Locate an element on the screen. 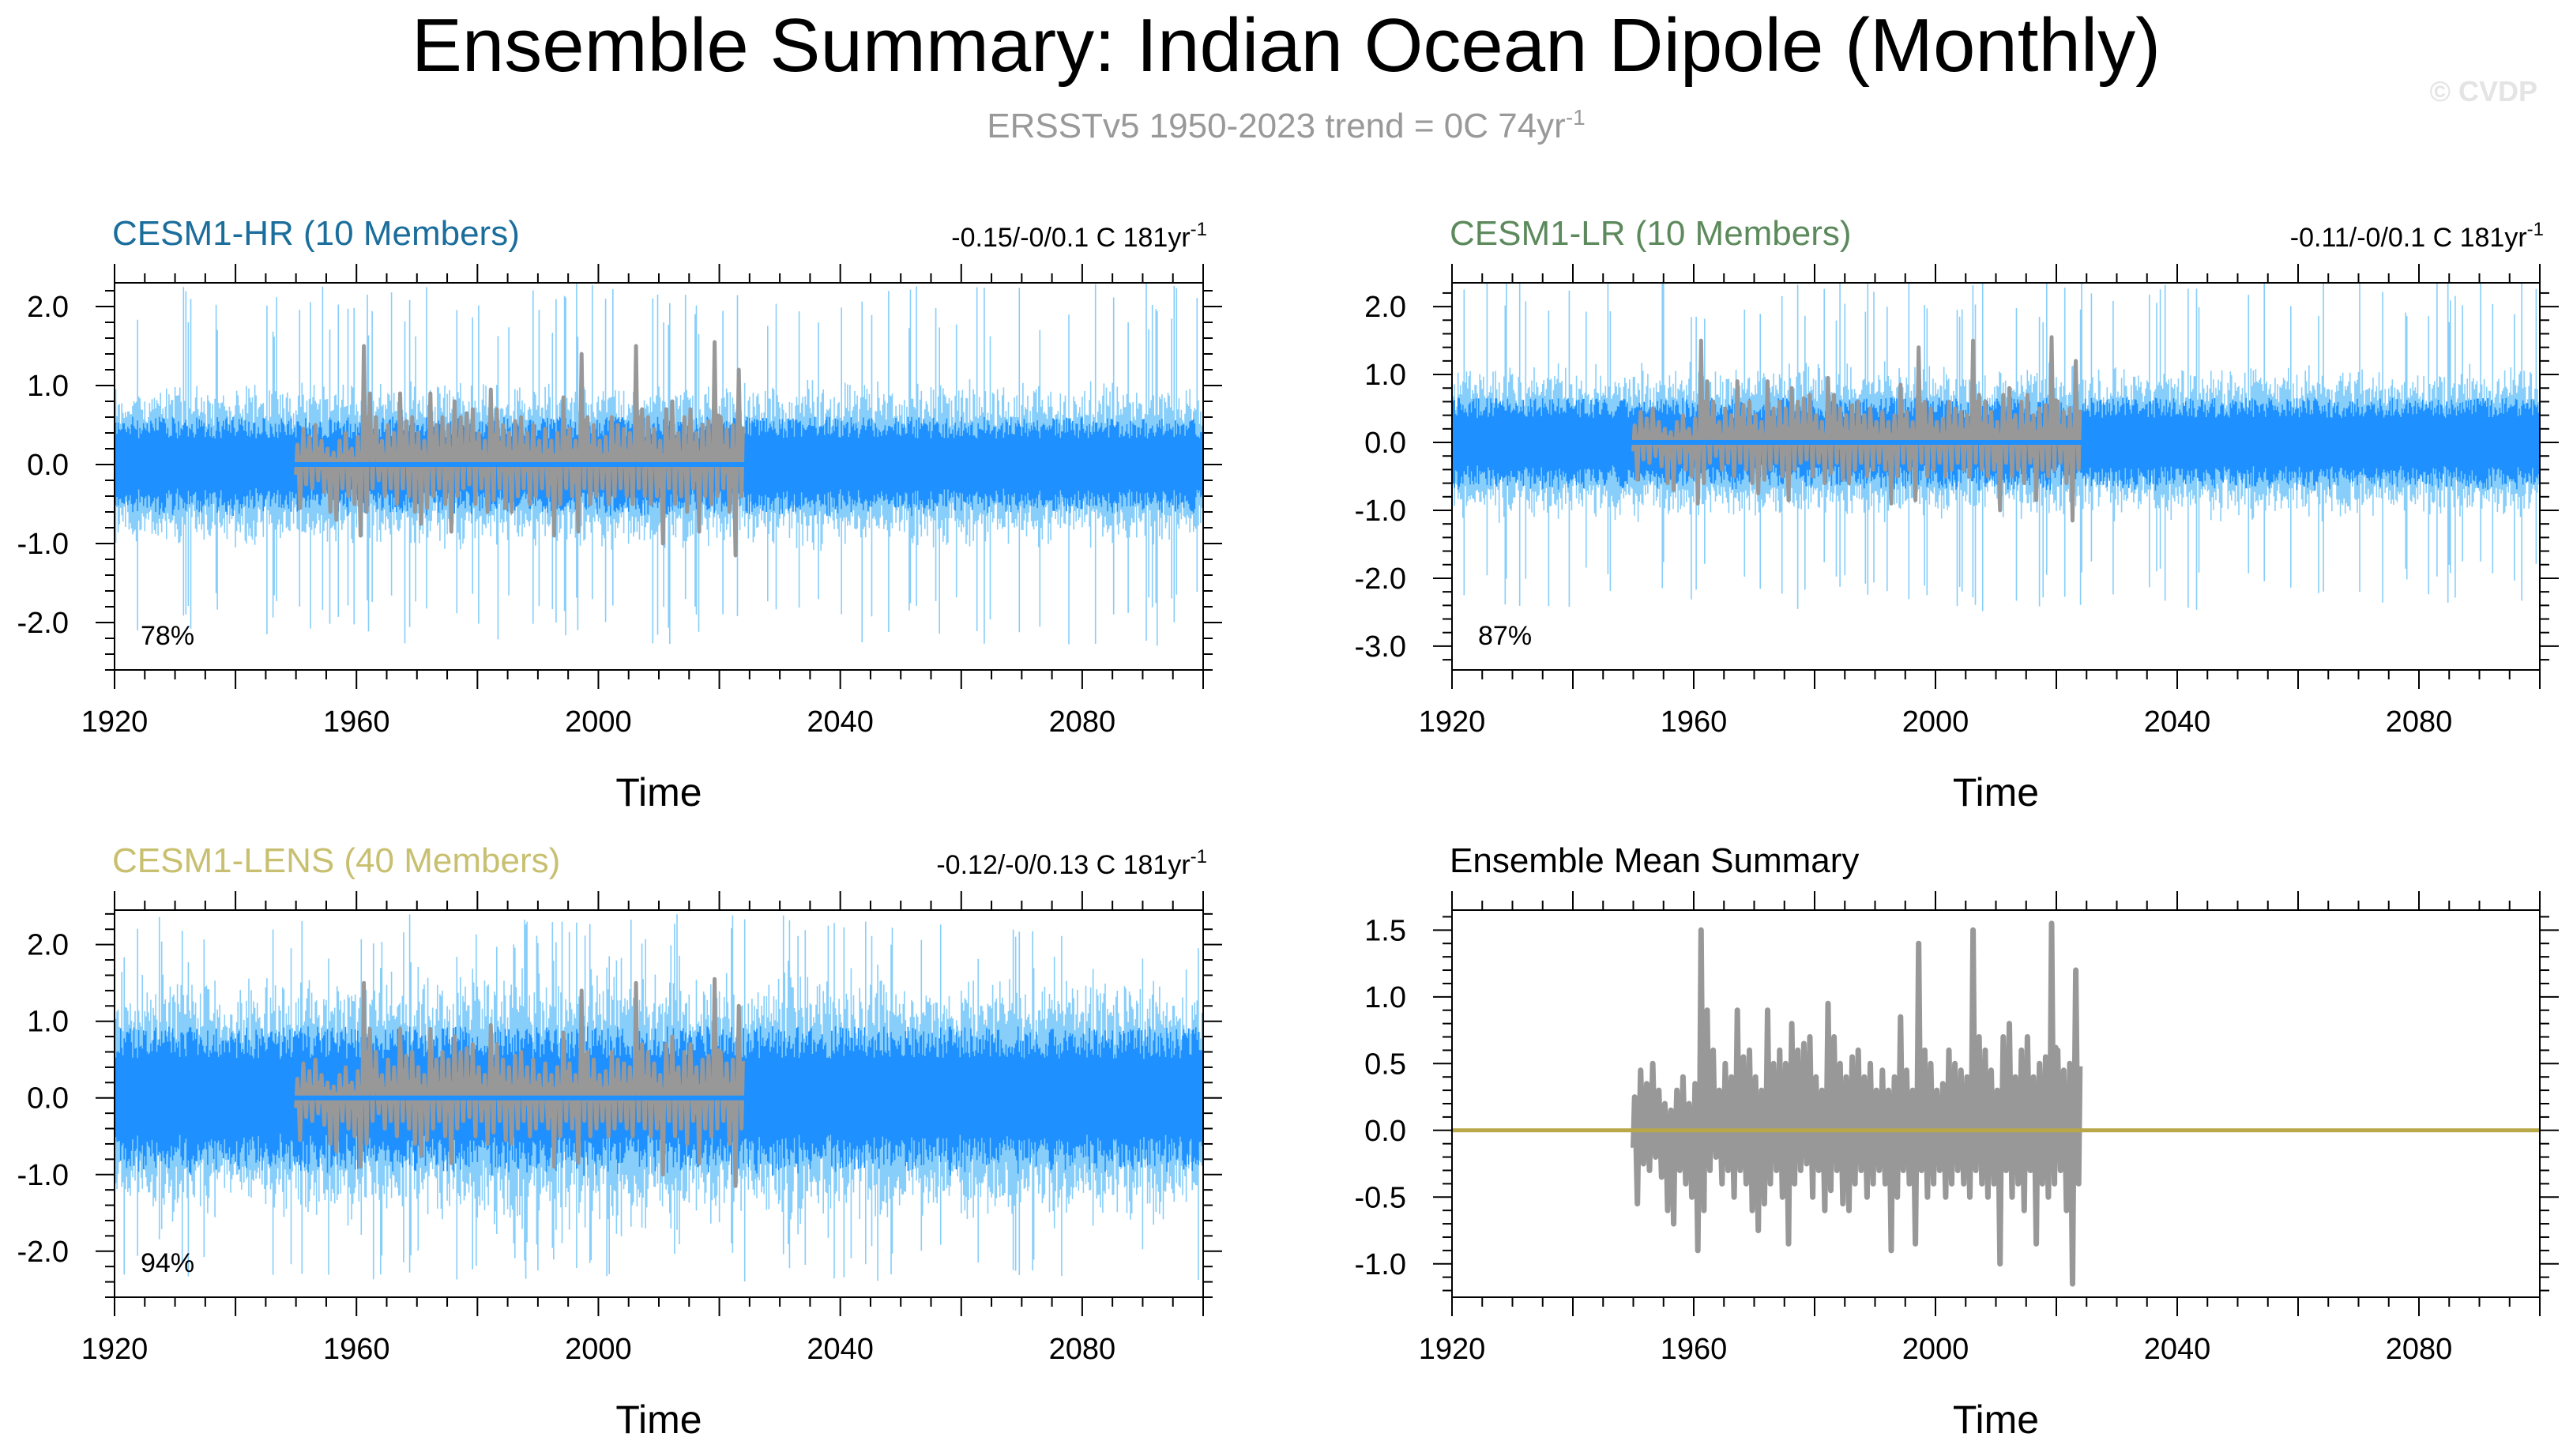  panel-title: Ensemble Mean Summary is located at coordinates (1654, 860).